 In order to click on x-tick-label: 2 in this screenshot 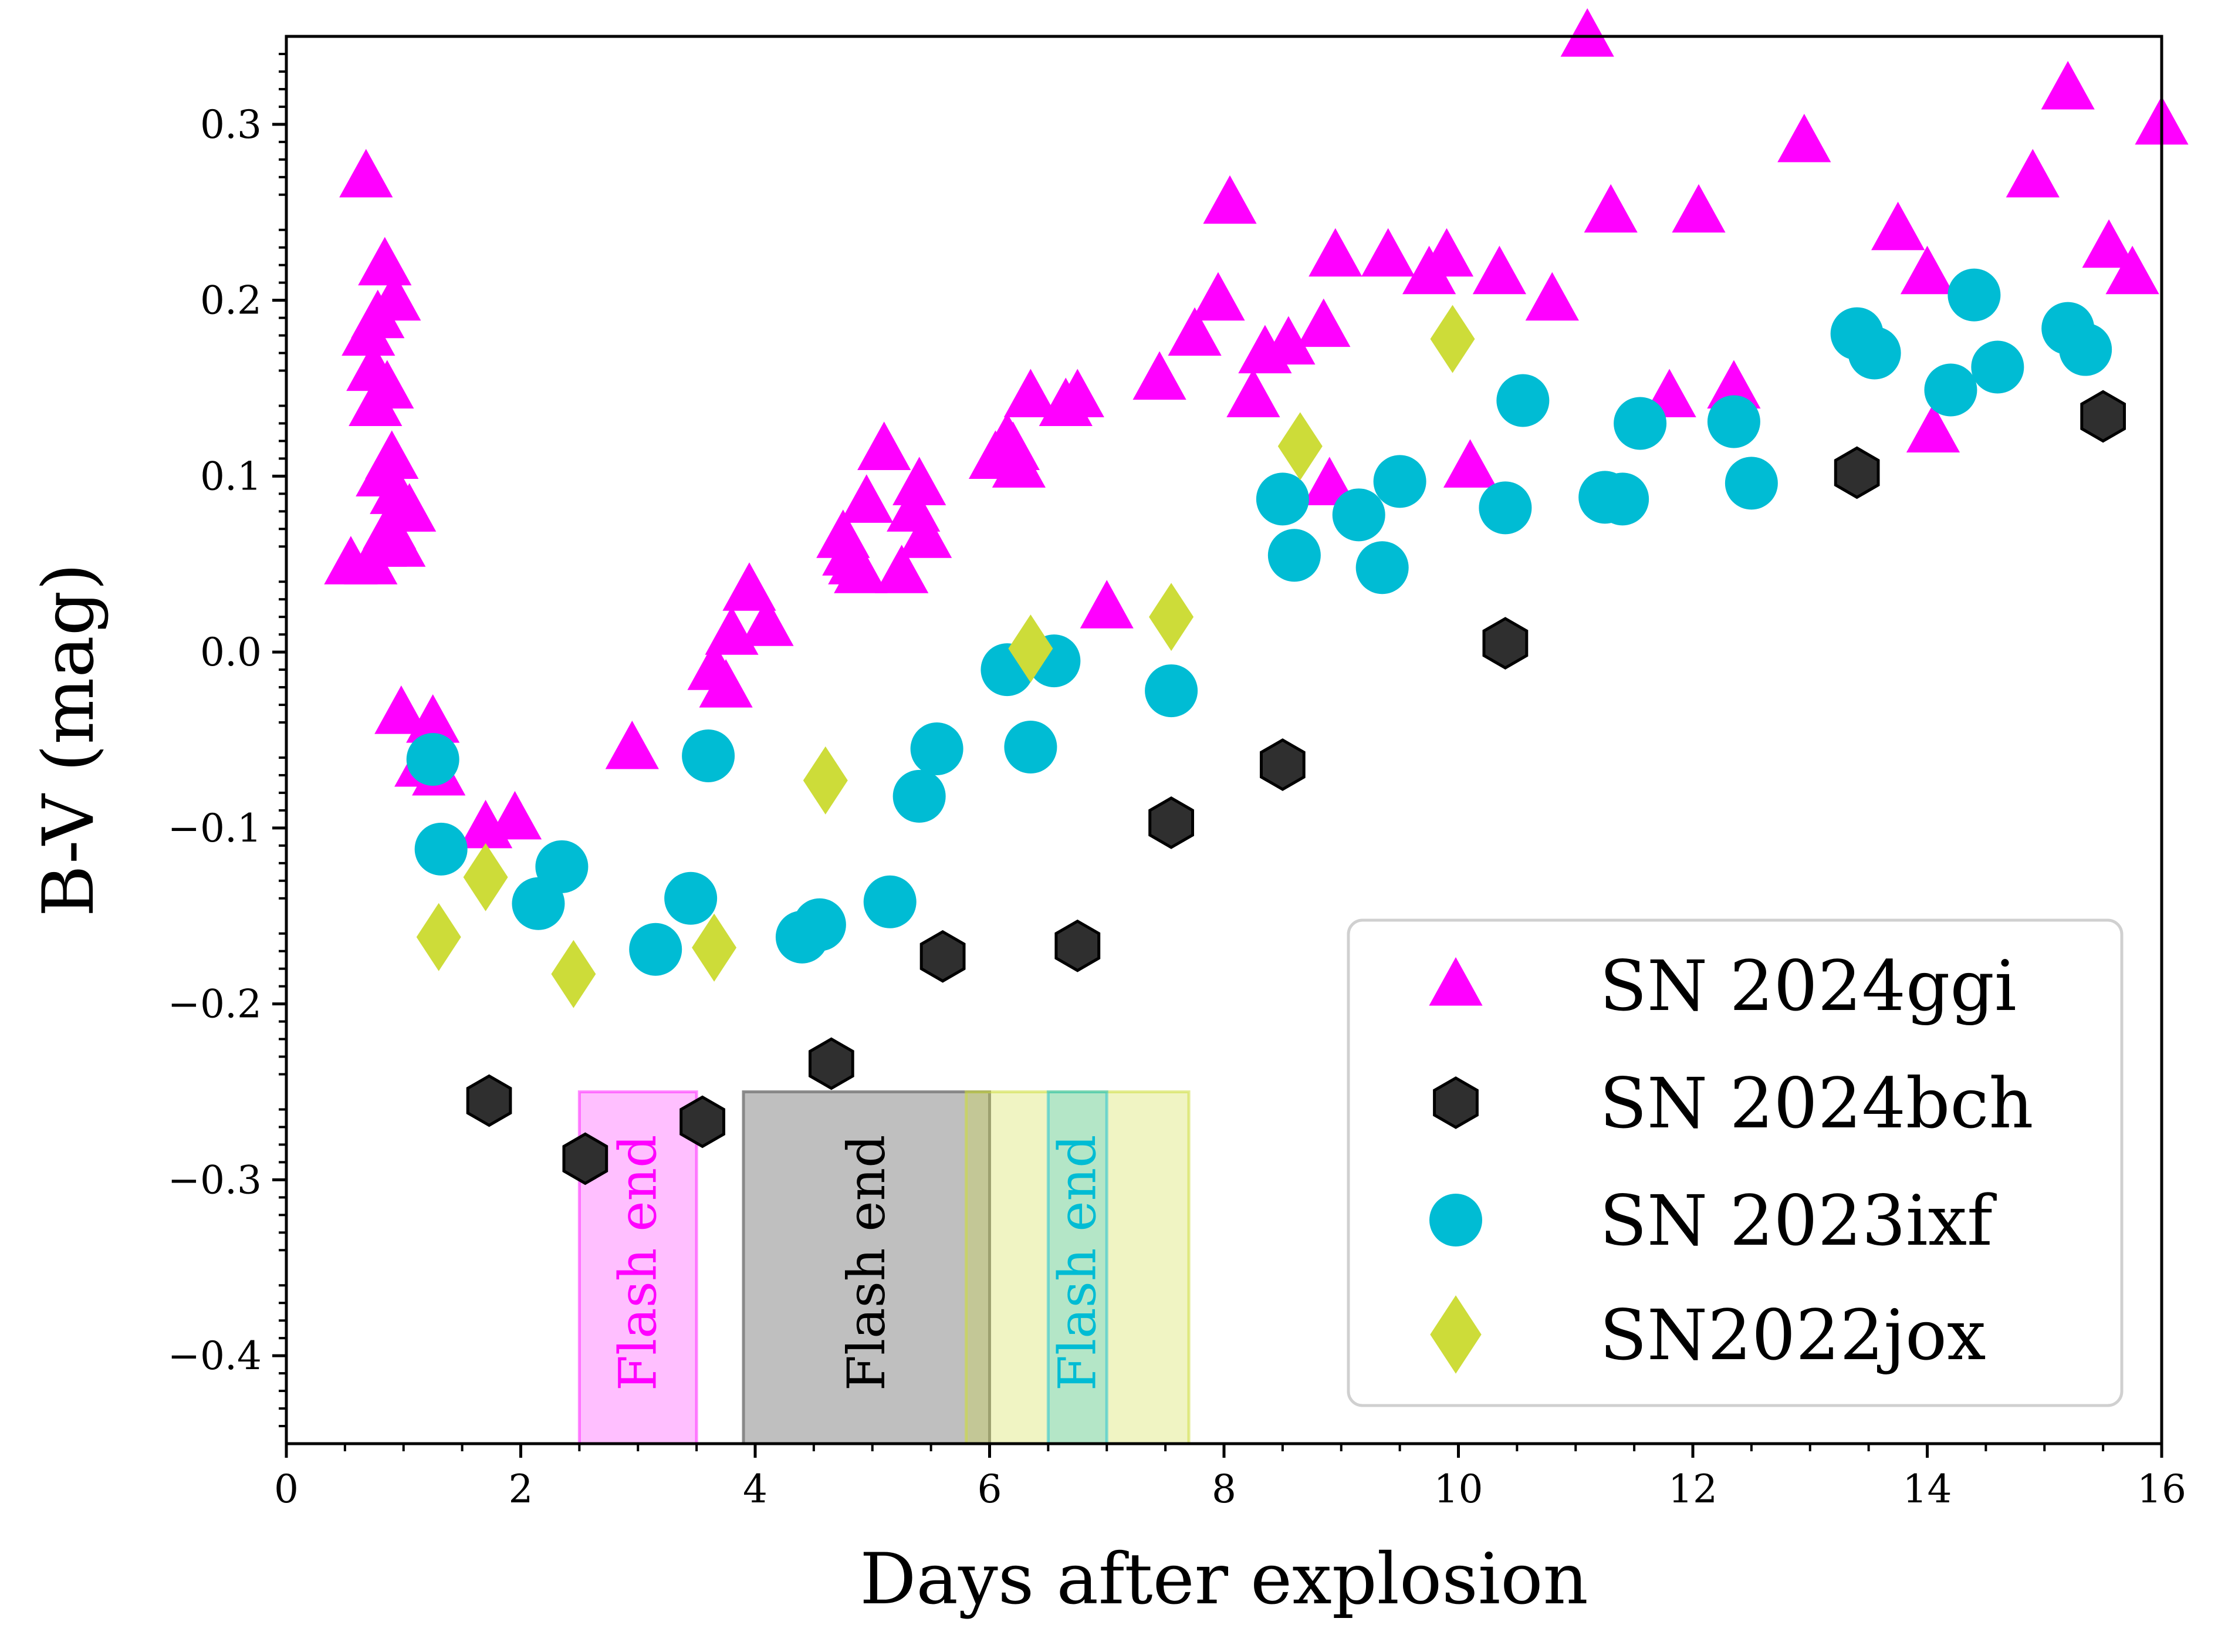, I will do `click(521, 1489)`.